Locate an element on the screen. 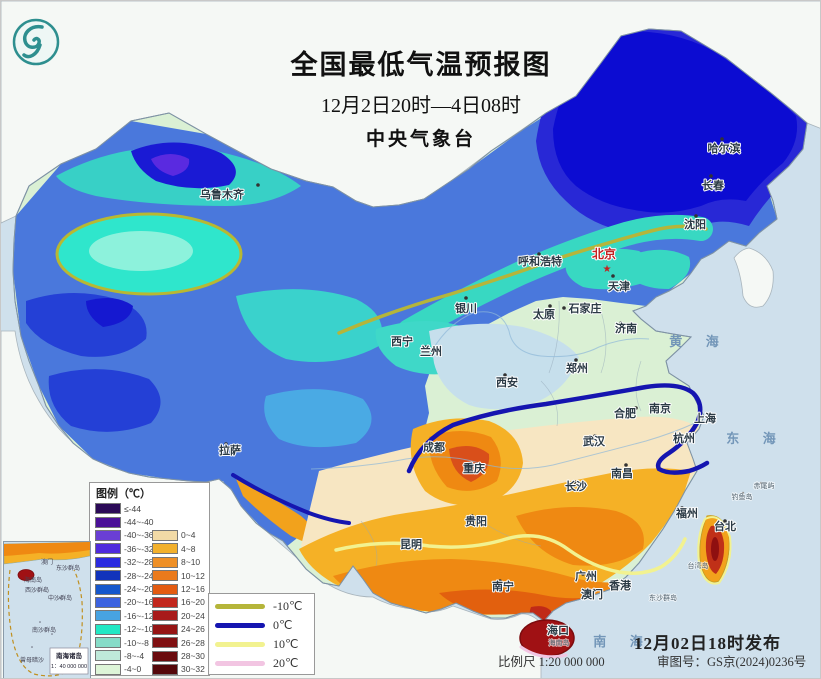  city-label: 广州 is located at coordinates (586, 576).